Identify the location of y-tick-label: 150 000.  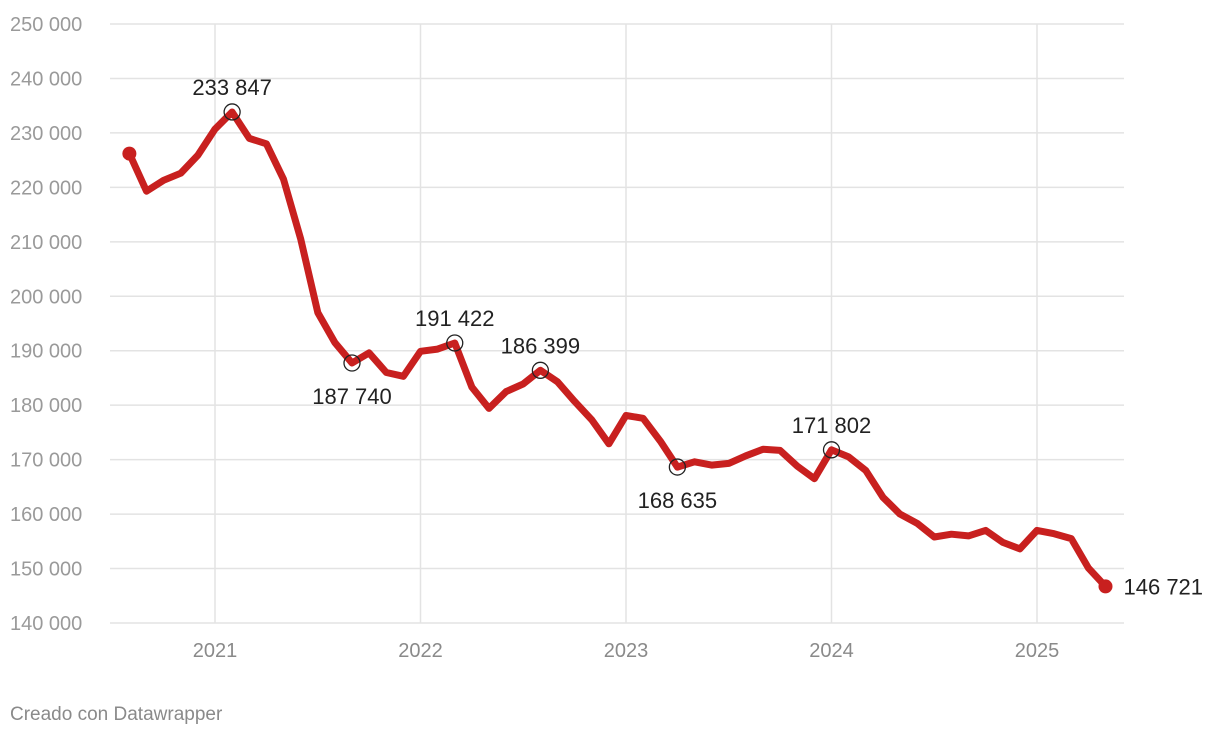
(46, 570).